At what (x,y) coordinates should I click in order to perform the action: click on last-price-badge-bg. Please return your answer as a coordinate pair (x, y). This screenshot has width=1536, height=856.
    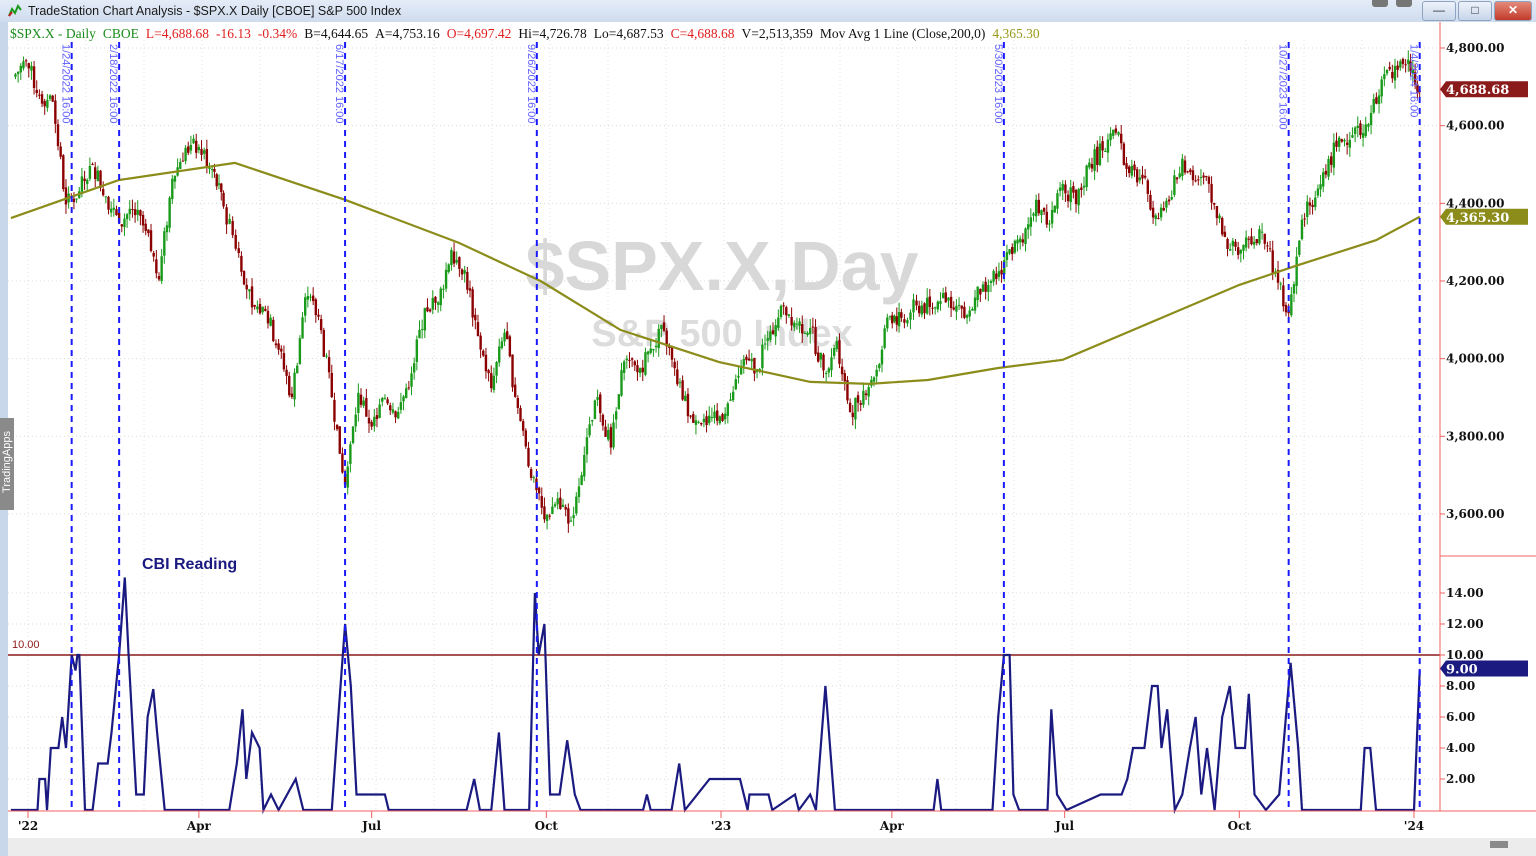
    Looking at the image, I should click on (1484, 89).